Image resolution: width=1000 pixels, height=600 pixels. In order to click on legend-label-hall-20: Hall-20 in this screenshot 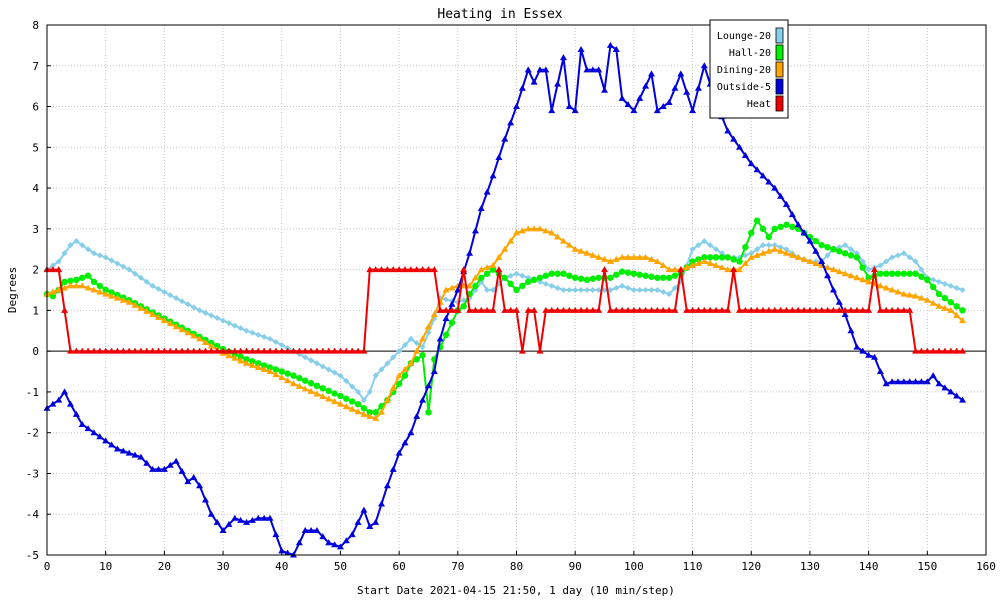, I will do `click(750, 53)`.